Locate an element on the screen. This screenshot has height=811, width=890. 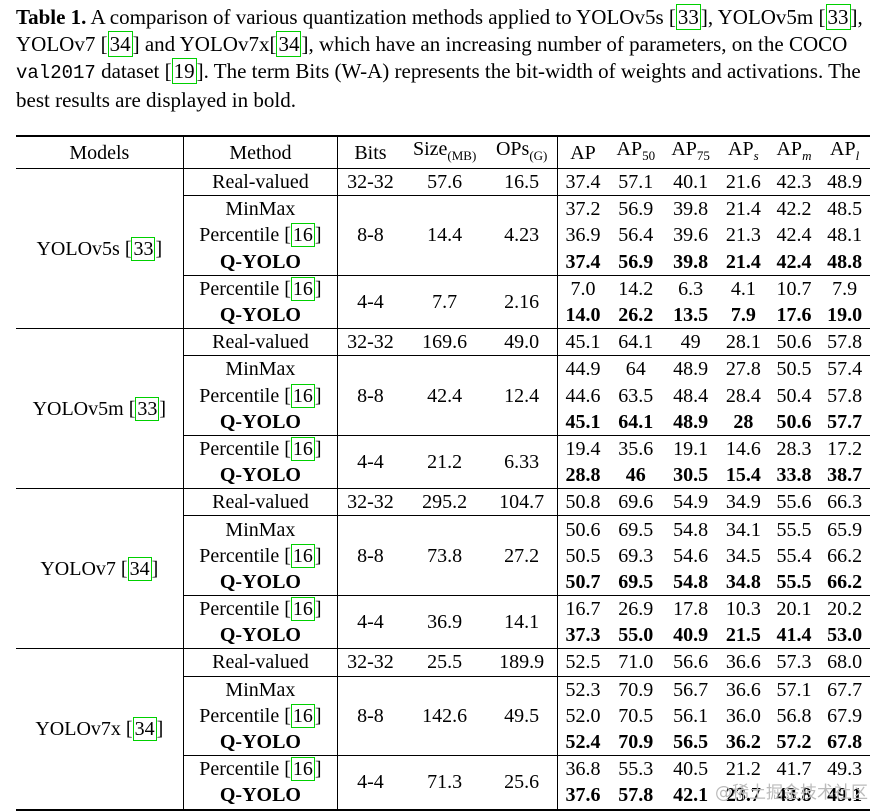
table-row: Q-YOLO 37.6 57.8 42.1 23.7 43.8 49.1 is located at coordinates (443, 796).